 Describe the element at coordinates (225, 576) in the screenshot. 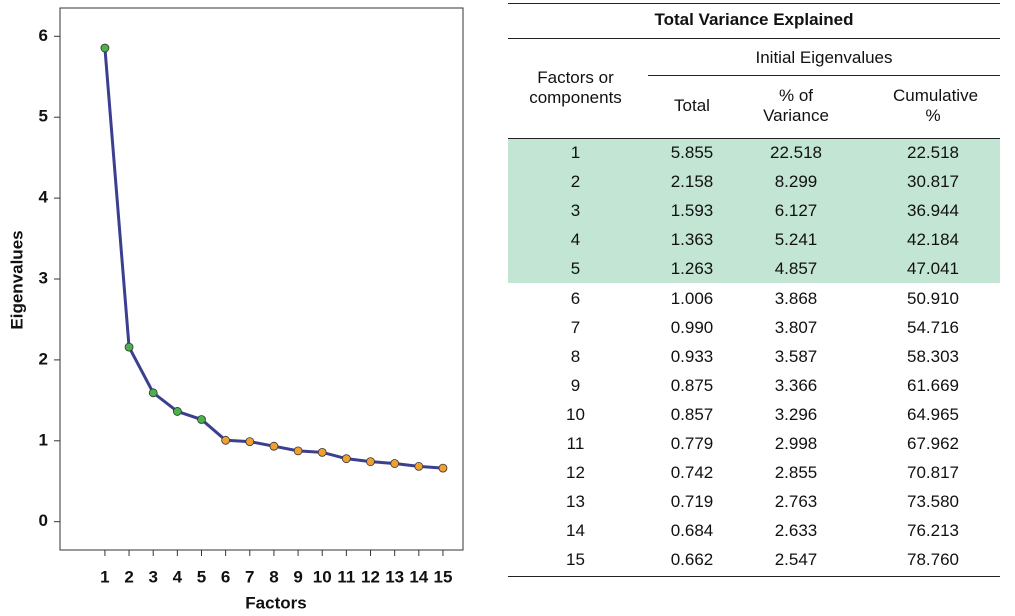

I see `x-tick-label: 6` at that location.